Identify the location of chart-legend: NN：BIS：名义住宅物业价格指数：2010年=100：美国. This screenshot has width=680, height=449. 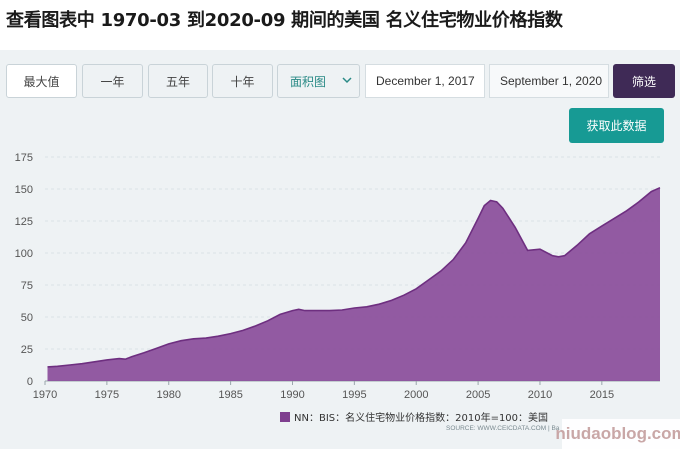
(414, 416).